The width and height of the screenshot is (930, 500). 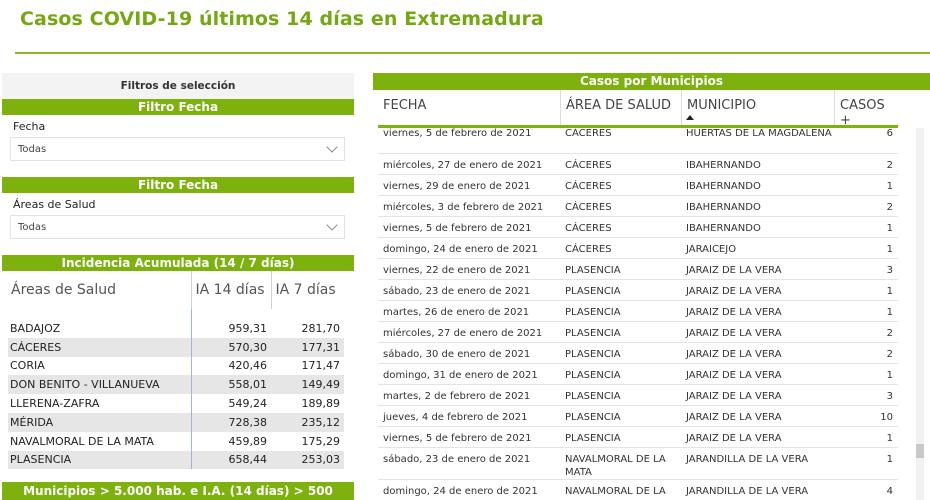 I want to click on cases-fecha-cell: sábado, 30 de enero de 2021, so click(x=457, y=354).